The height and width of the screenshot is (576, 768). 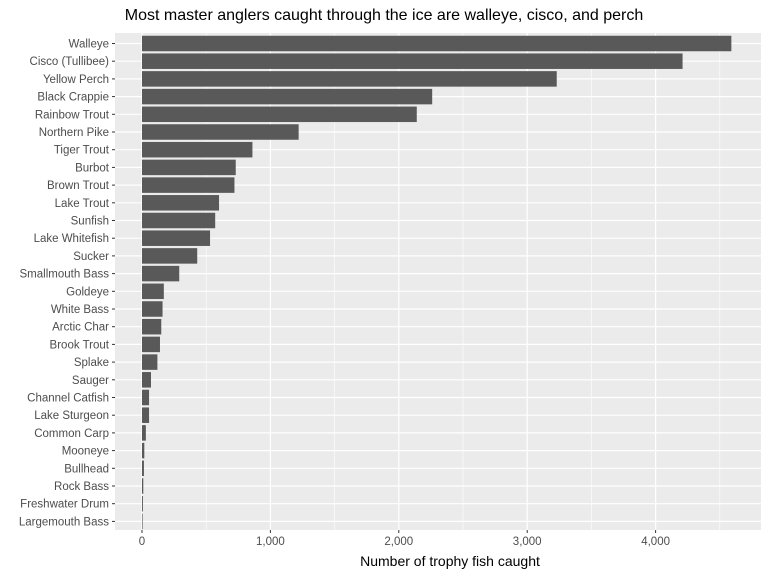 I want to click on x-tick-label: 2,000, so click(x=398, y=542).